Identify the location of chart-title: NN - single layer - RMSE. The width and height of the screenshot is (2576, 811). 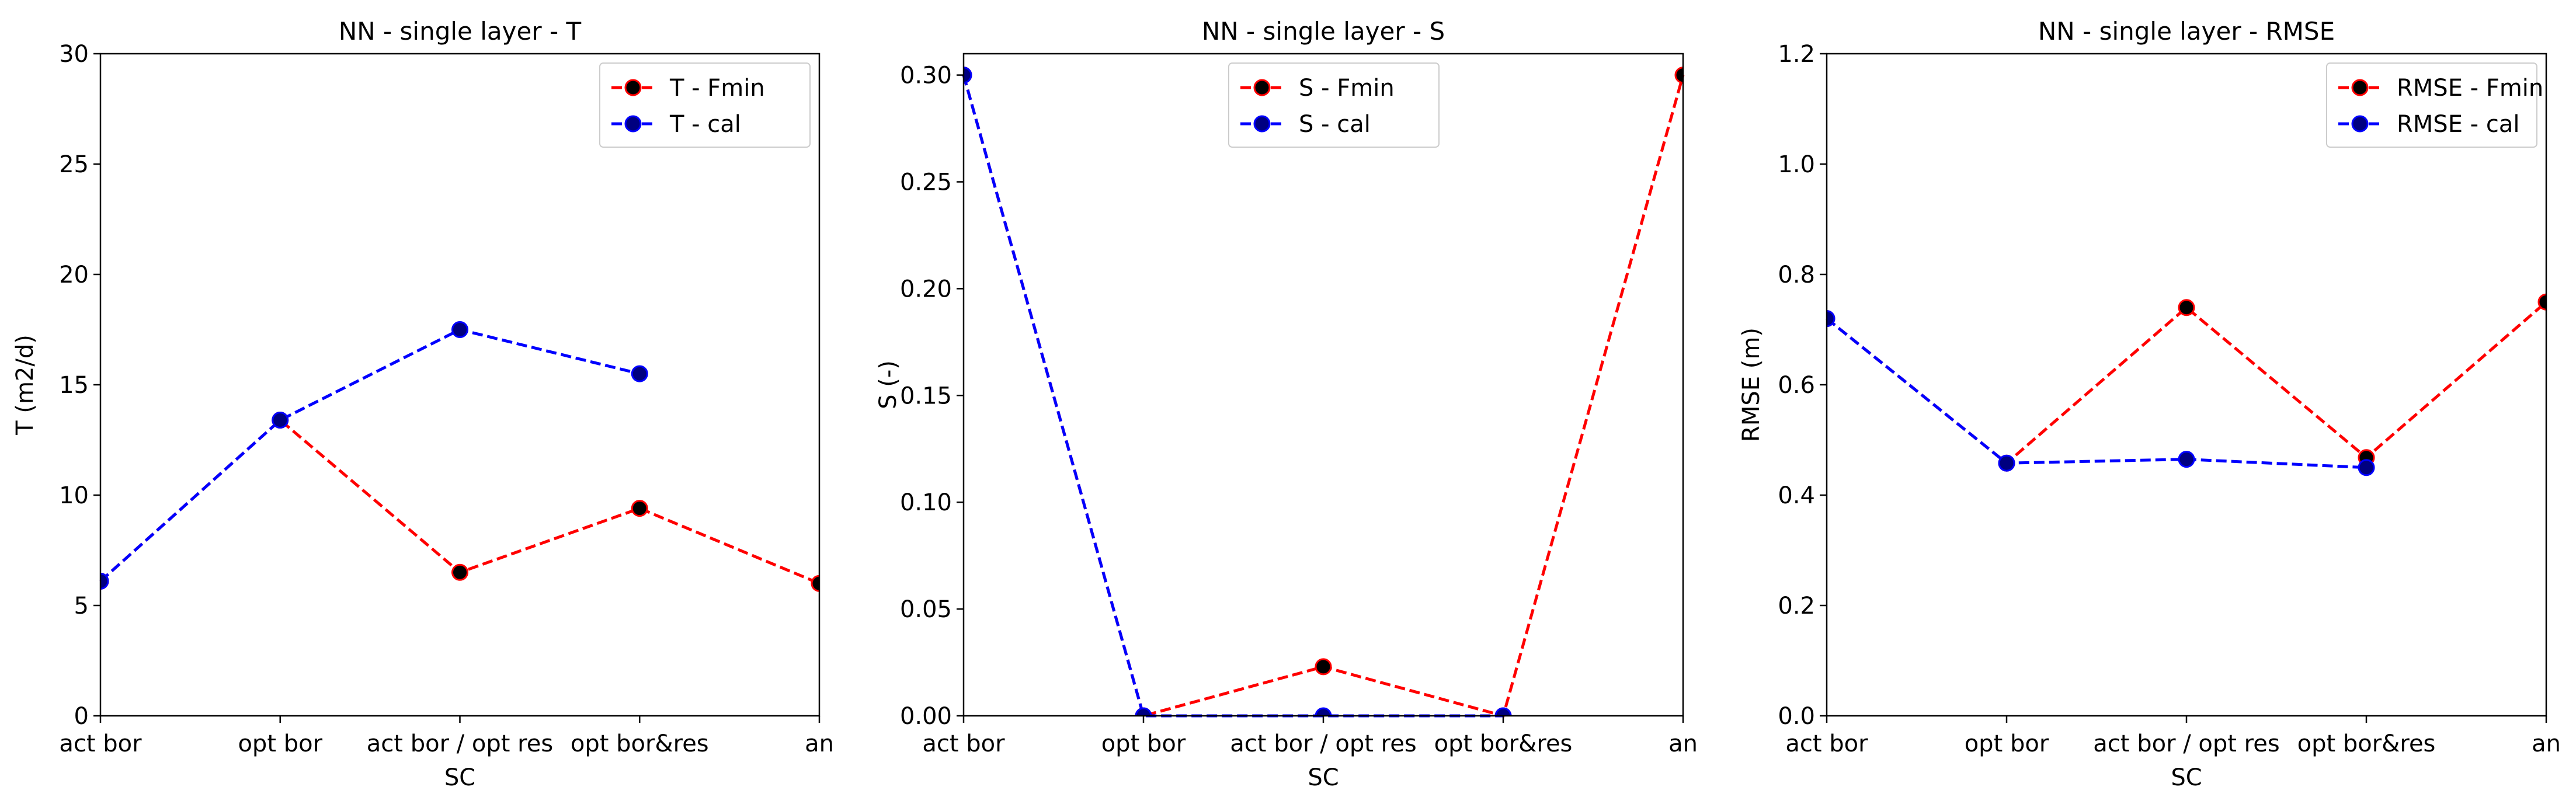
(2186, 31).